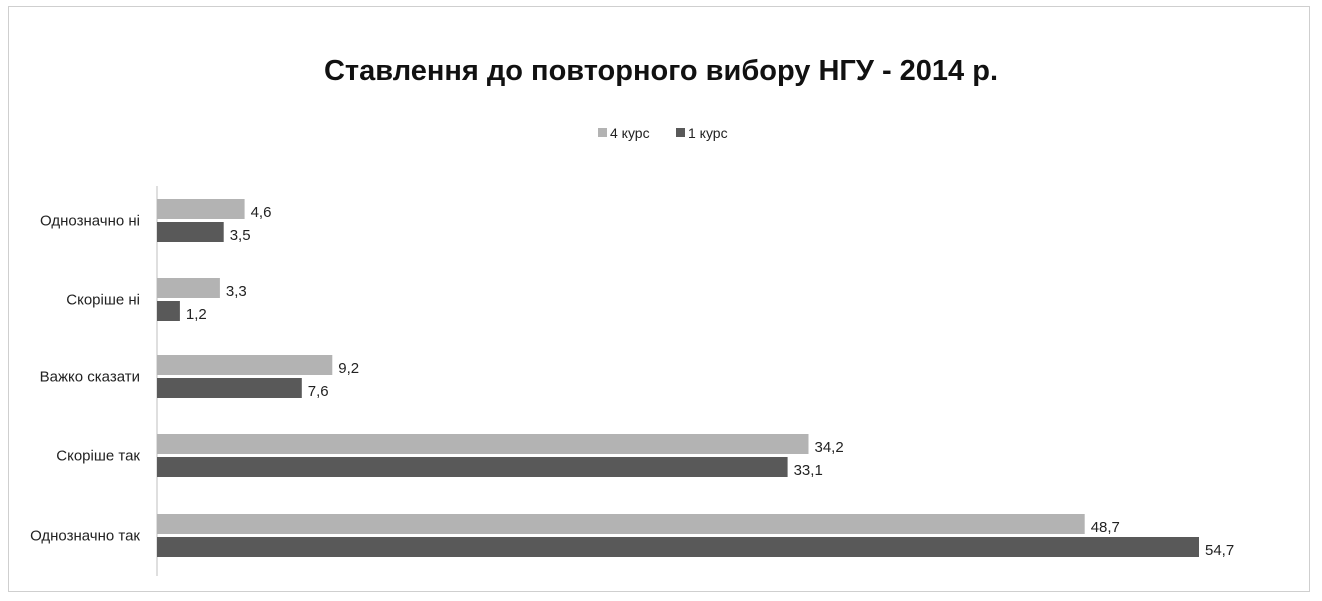 This screenshot has height=601, width=1322. I want to click on category-label: Скоріше так, so click(98, 456).